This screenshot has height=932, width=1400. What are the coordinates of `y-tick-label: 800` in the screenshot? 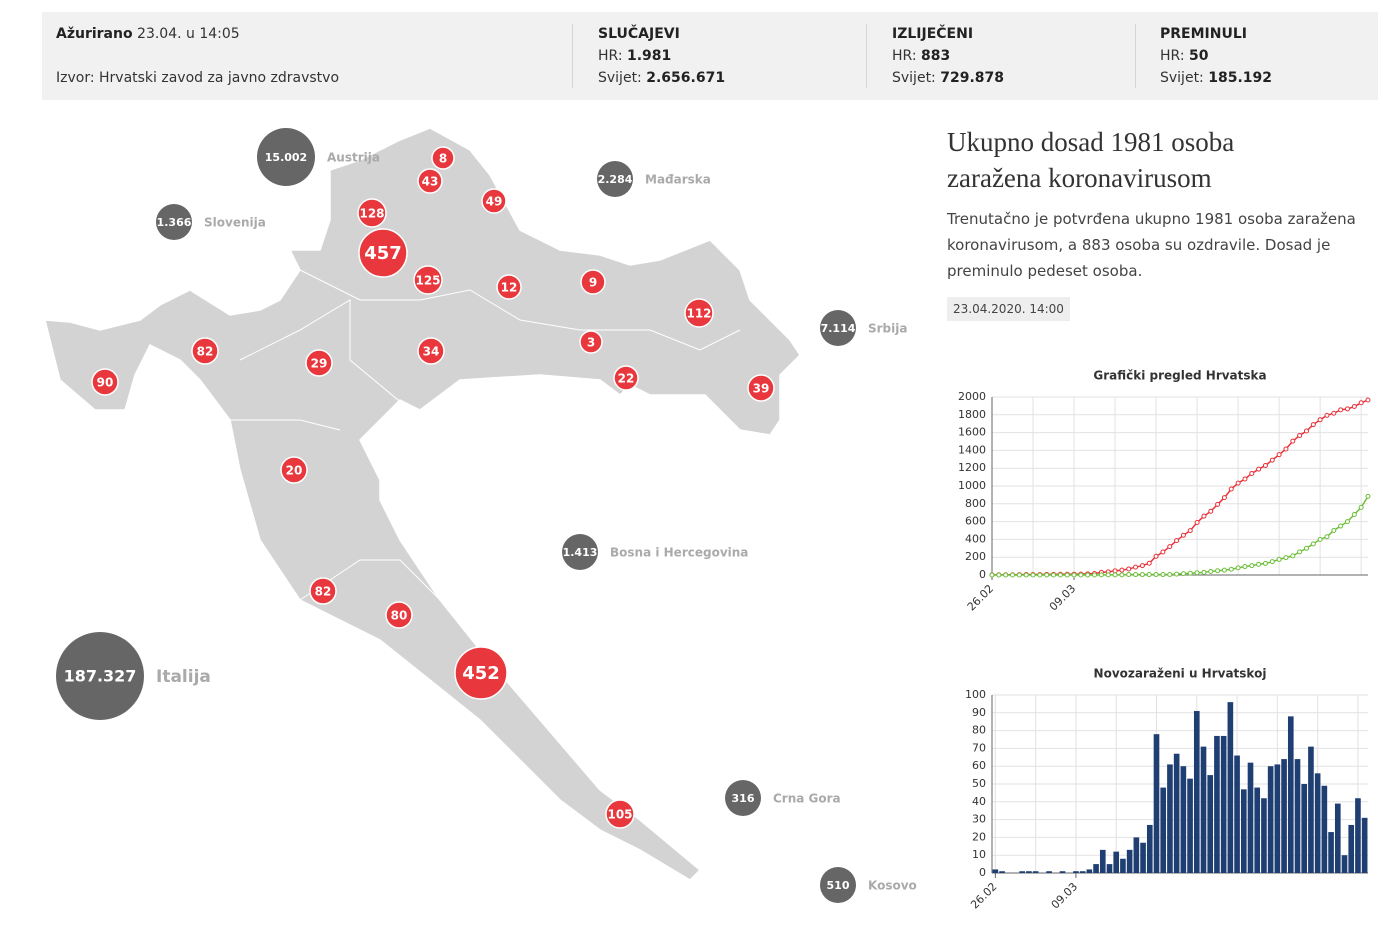 It's located at (975, 503).